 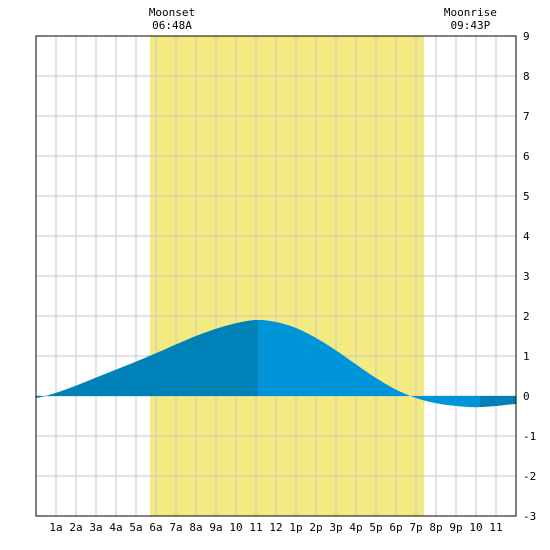 What do you see at coordinates (135, 527) in the screenshot?
I see `x-tick-label: 5a` at bounding box center [135, 527].